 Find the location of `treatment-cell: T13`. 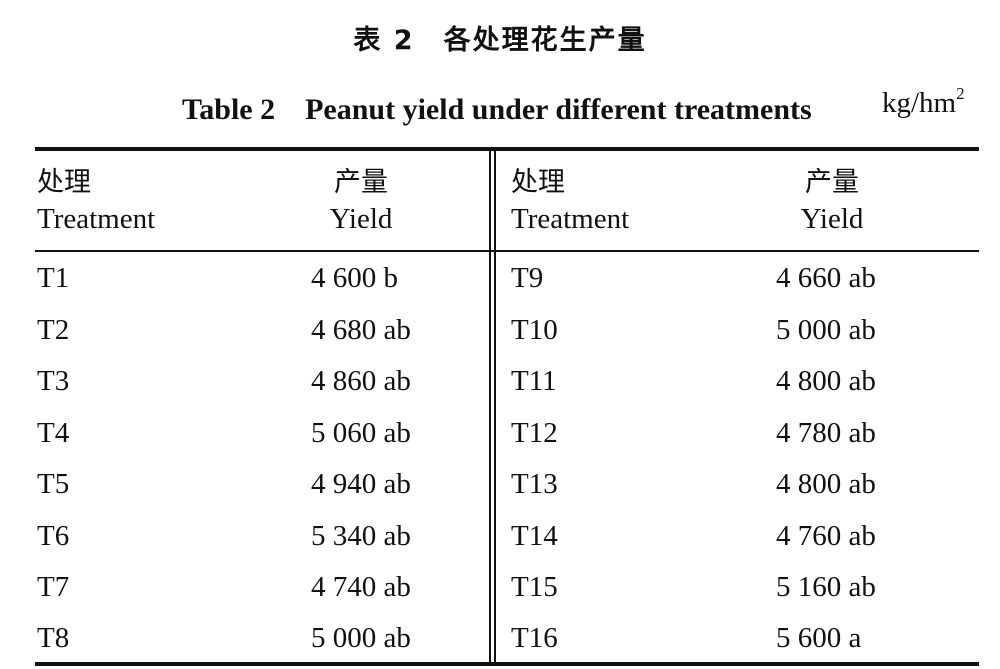

treatment-cell: T13 is located at coordinates (534, 484).